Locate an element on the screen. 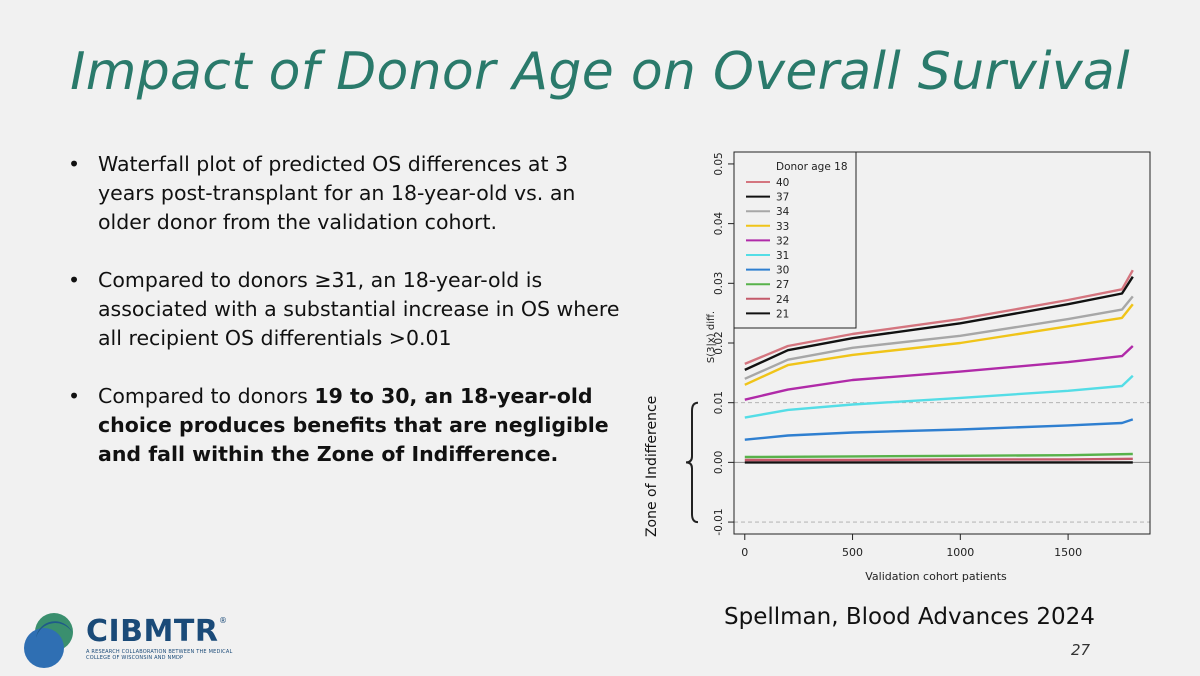 Image resolution: width=1200 pixels, height=676 pixels. logo-wordmark: CIBMTR is located at coordinates (152, 631).